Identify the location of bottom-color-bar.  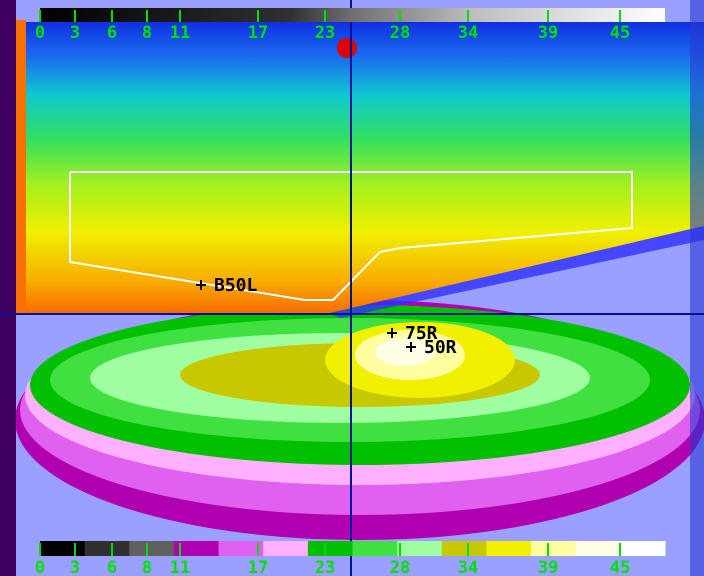
(353, 548).